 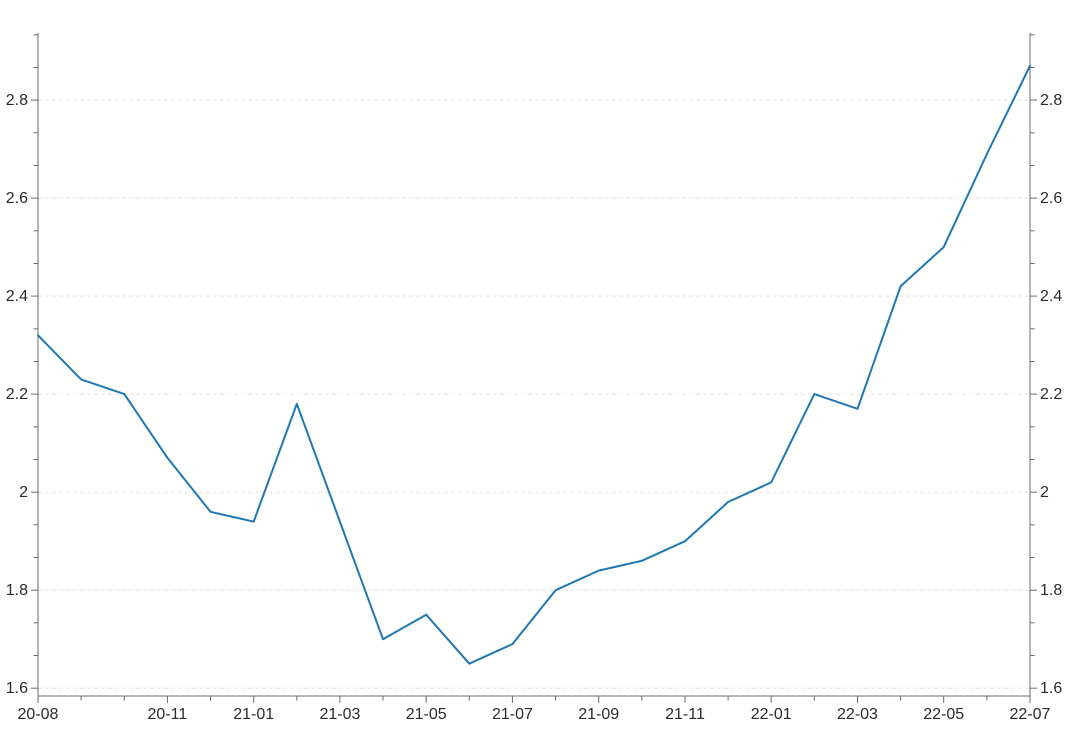 What do you see at coordinates (168, 714) in the screenshot?
I see `x-axis-label: 20-11` at bounding box center [168, 714].